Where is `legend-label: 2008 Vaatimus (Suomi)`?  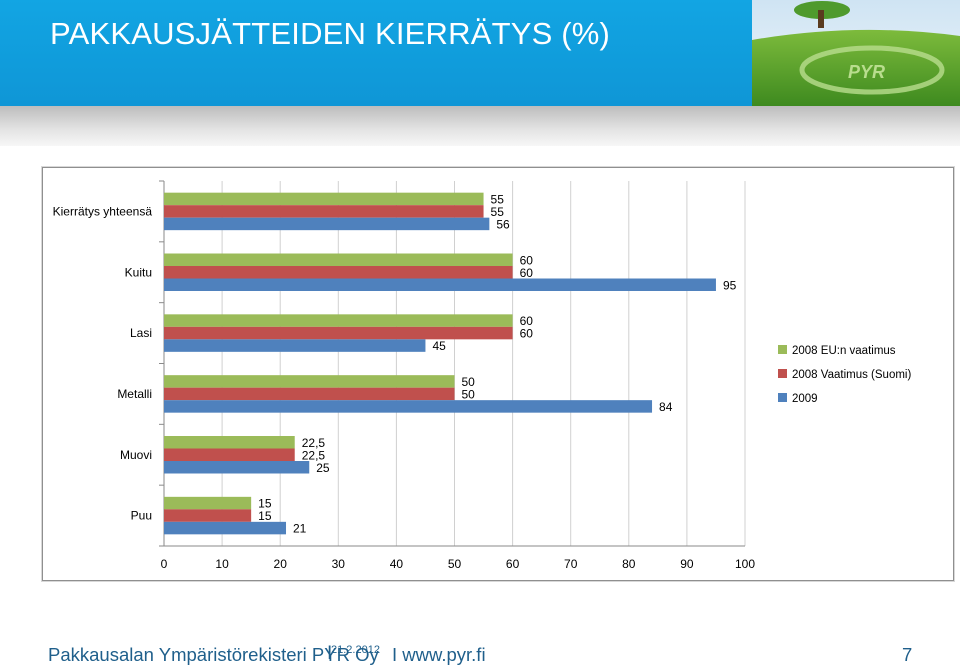
legend-label: 2008 Vaatimus (Suomi) is located at coordinates (851, 375).